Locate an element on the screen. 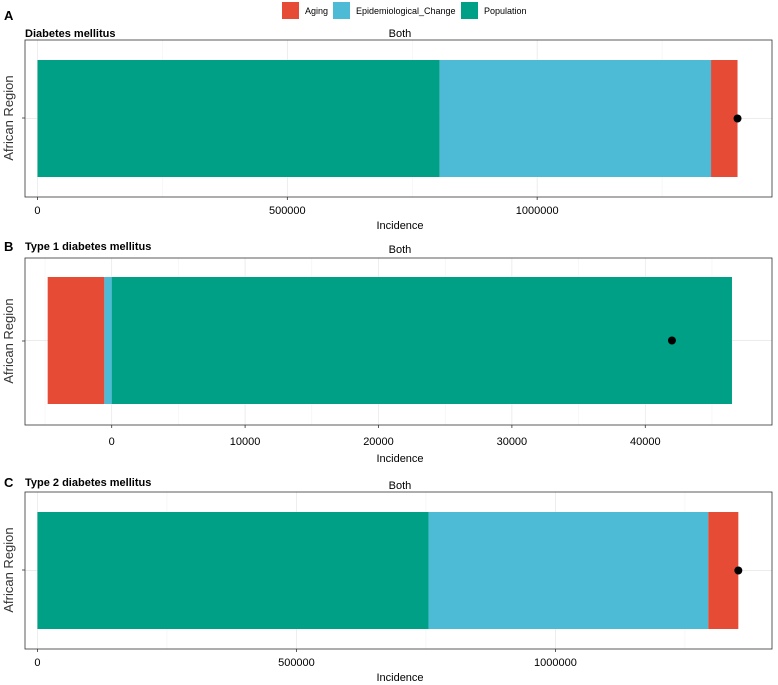 Image resolution: width=778 pixels, height=685 pixels. points-c is located at coordinates (738, 570).